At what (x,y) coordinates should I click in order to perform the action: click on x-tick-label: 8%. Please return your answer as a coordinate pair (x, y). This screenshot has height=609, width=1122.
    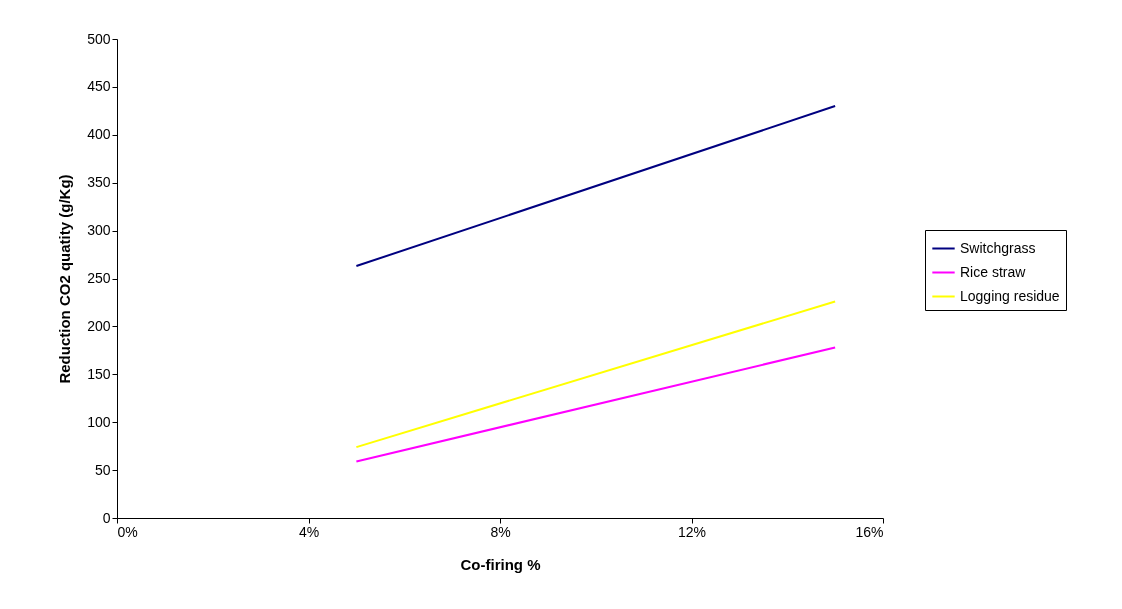
    Looking at the image, I should click on (500, 531).